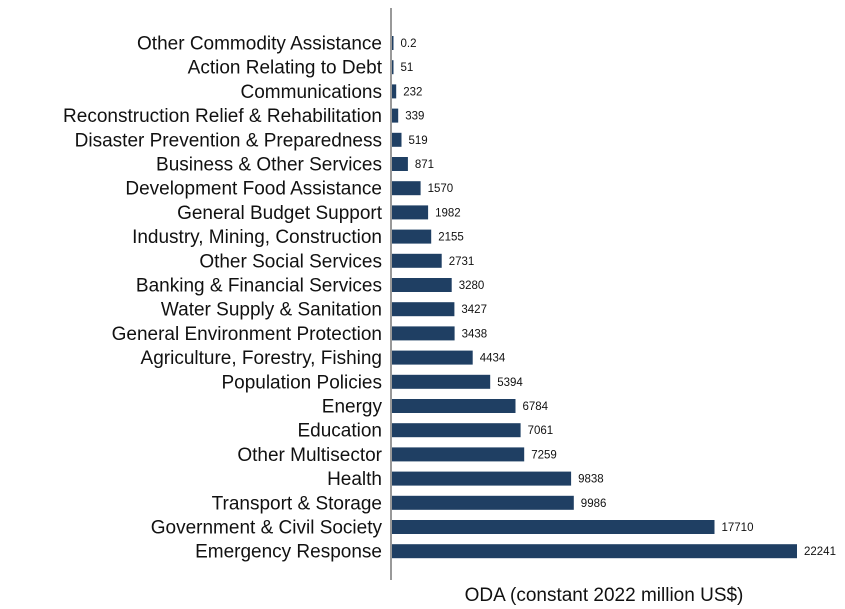  Describe the element at coordinates (280, 213) in the screenshot. I see `category-label: General Budget Support` at that location.